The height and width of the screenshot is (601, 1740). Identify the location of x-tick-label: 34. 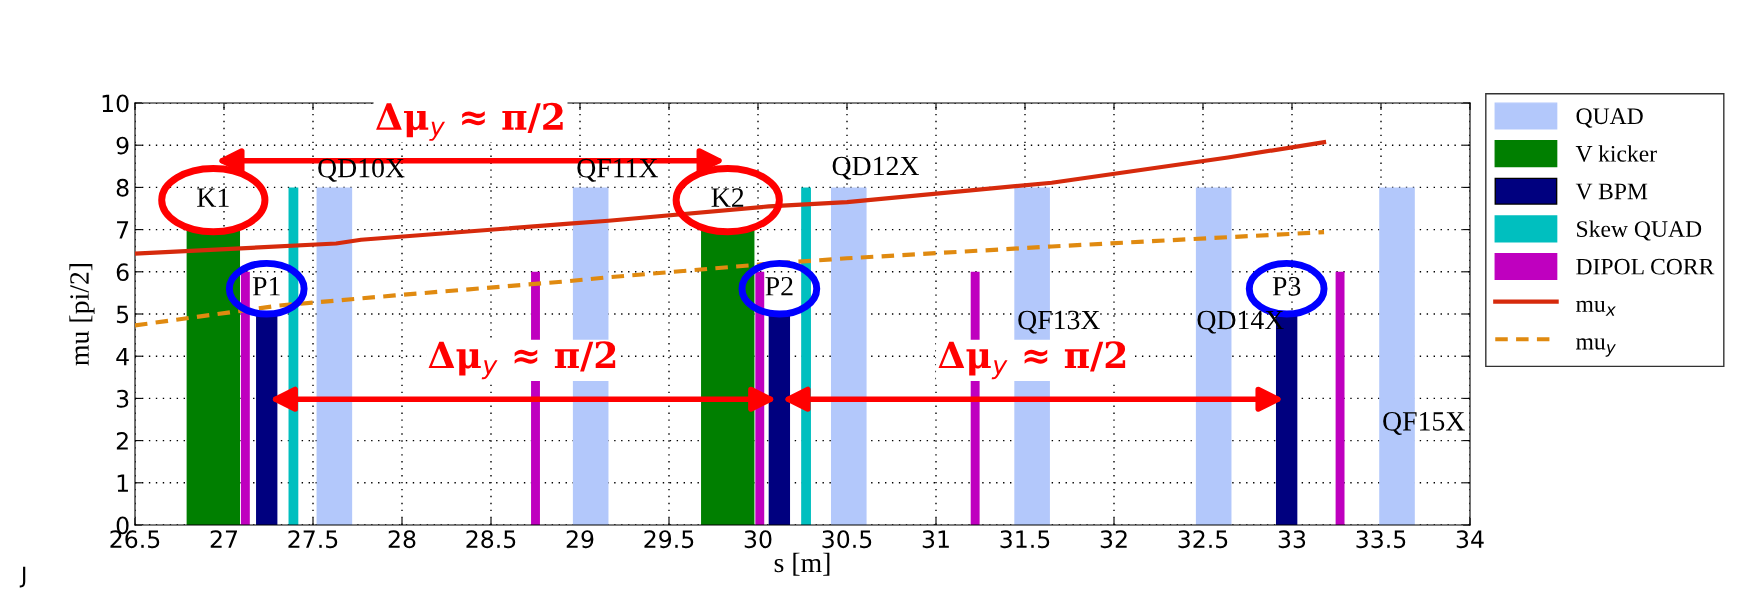
(1470, 539).